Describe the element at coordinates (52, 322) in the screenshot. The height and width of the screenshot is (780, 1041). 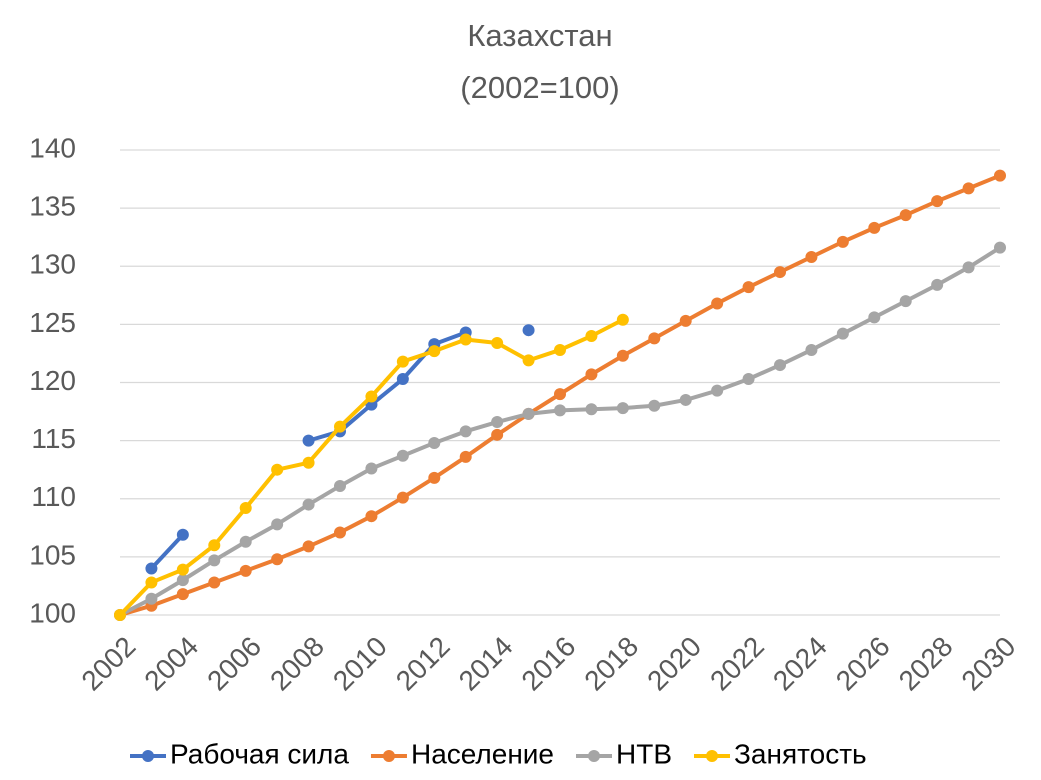
I see `y-tick-label: 125` at that location.